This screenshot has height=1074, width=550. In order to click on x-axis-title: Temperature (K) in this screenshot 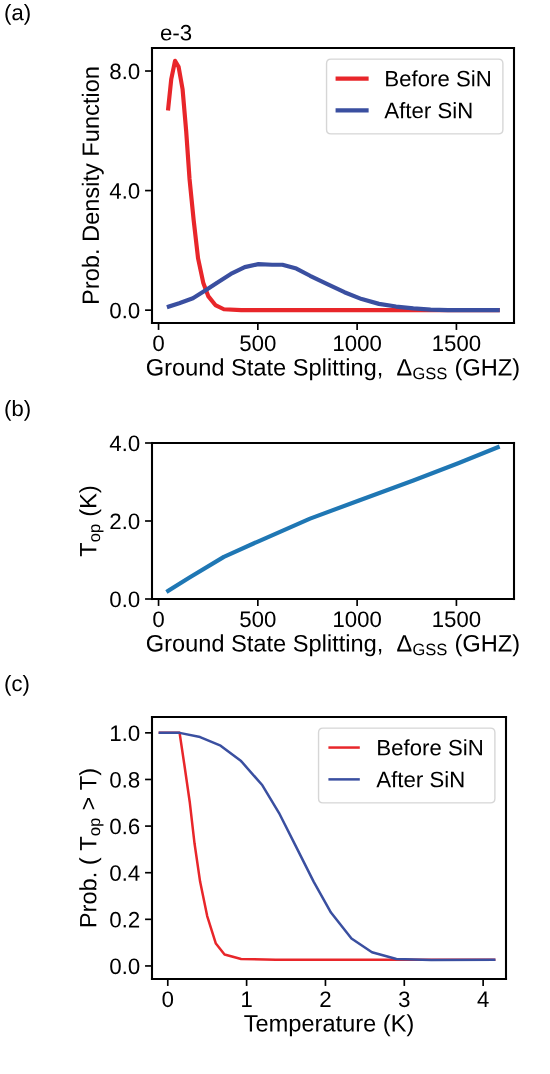, I will do `click(328, 1025)`.